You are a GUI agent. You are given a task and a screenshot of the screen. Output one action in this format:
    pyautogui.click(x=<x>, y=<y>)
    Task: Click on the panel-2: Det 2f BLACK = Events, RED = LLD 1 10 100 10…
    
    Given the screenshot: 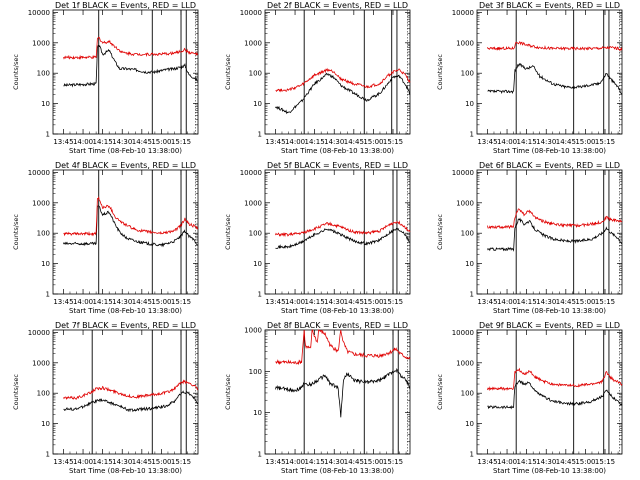 What is the action you would take?
    pyautogui.click(x=317, y=78)
    